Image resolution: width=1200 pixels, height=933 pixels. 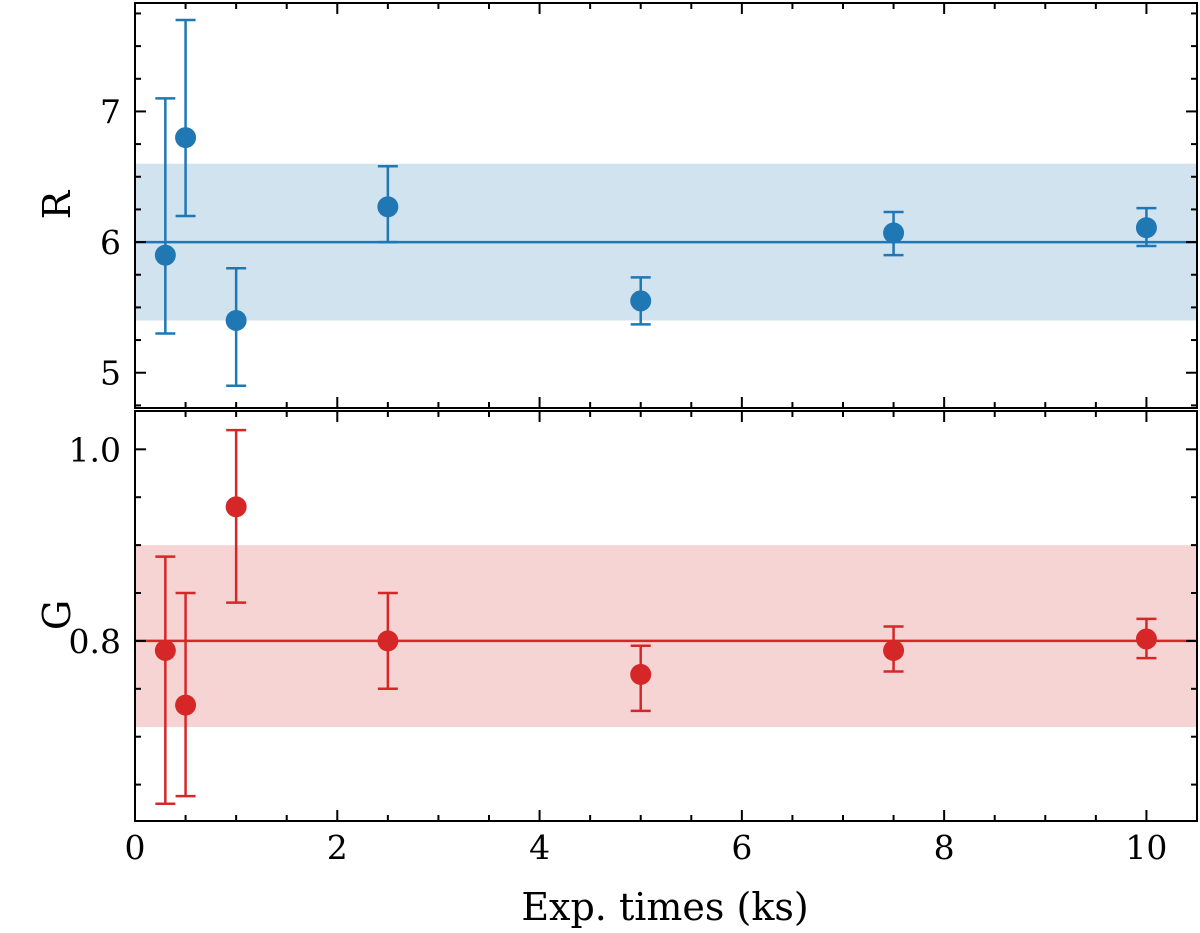 What do you see at coordinates (741, 847) in the screenshot?
I see `x-tick-label: 6` at bounding box center [741, 847].